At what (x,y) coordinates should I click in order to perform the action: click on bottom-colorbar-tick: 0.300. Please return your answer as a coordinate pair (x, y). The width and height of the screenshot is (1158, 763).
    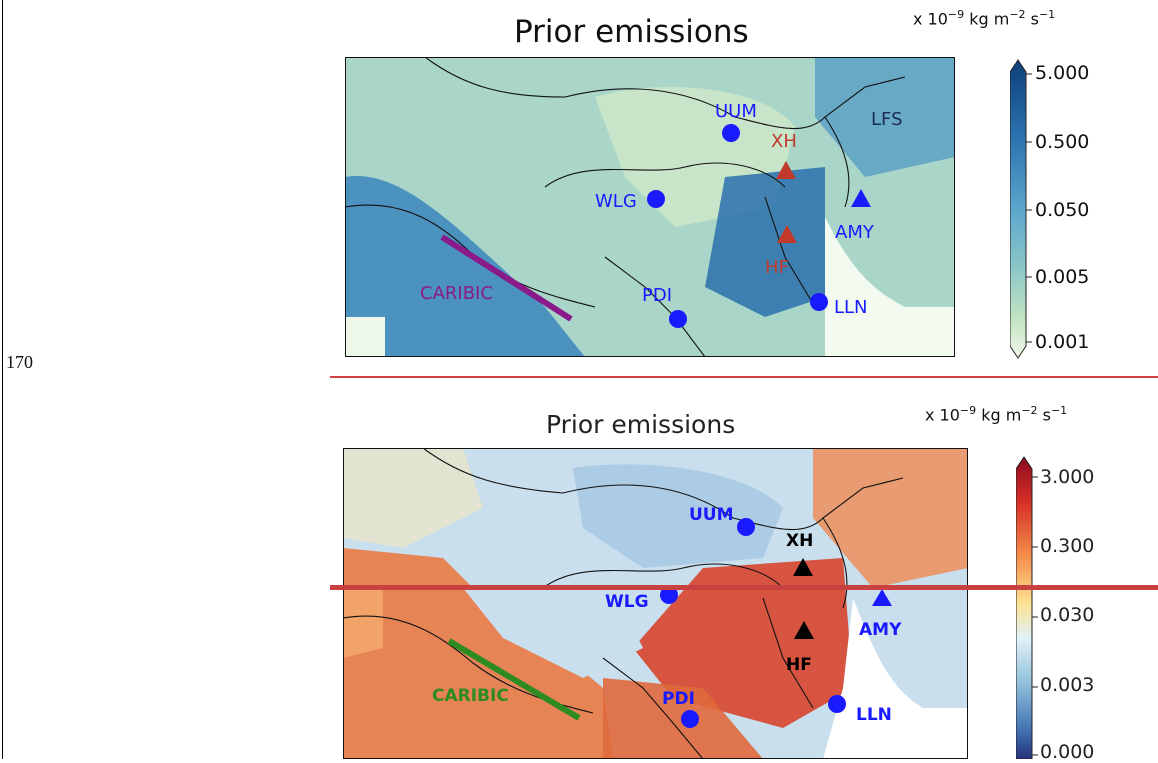
    Looking at the image, I should click on (1067, 546).